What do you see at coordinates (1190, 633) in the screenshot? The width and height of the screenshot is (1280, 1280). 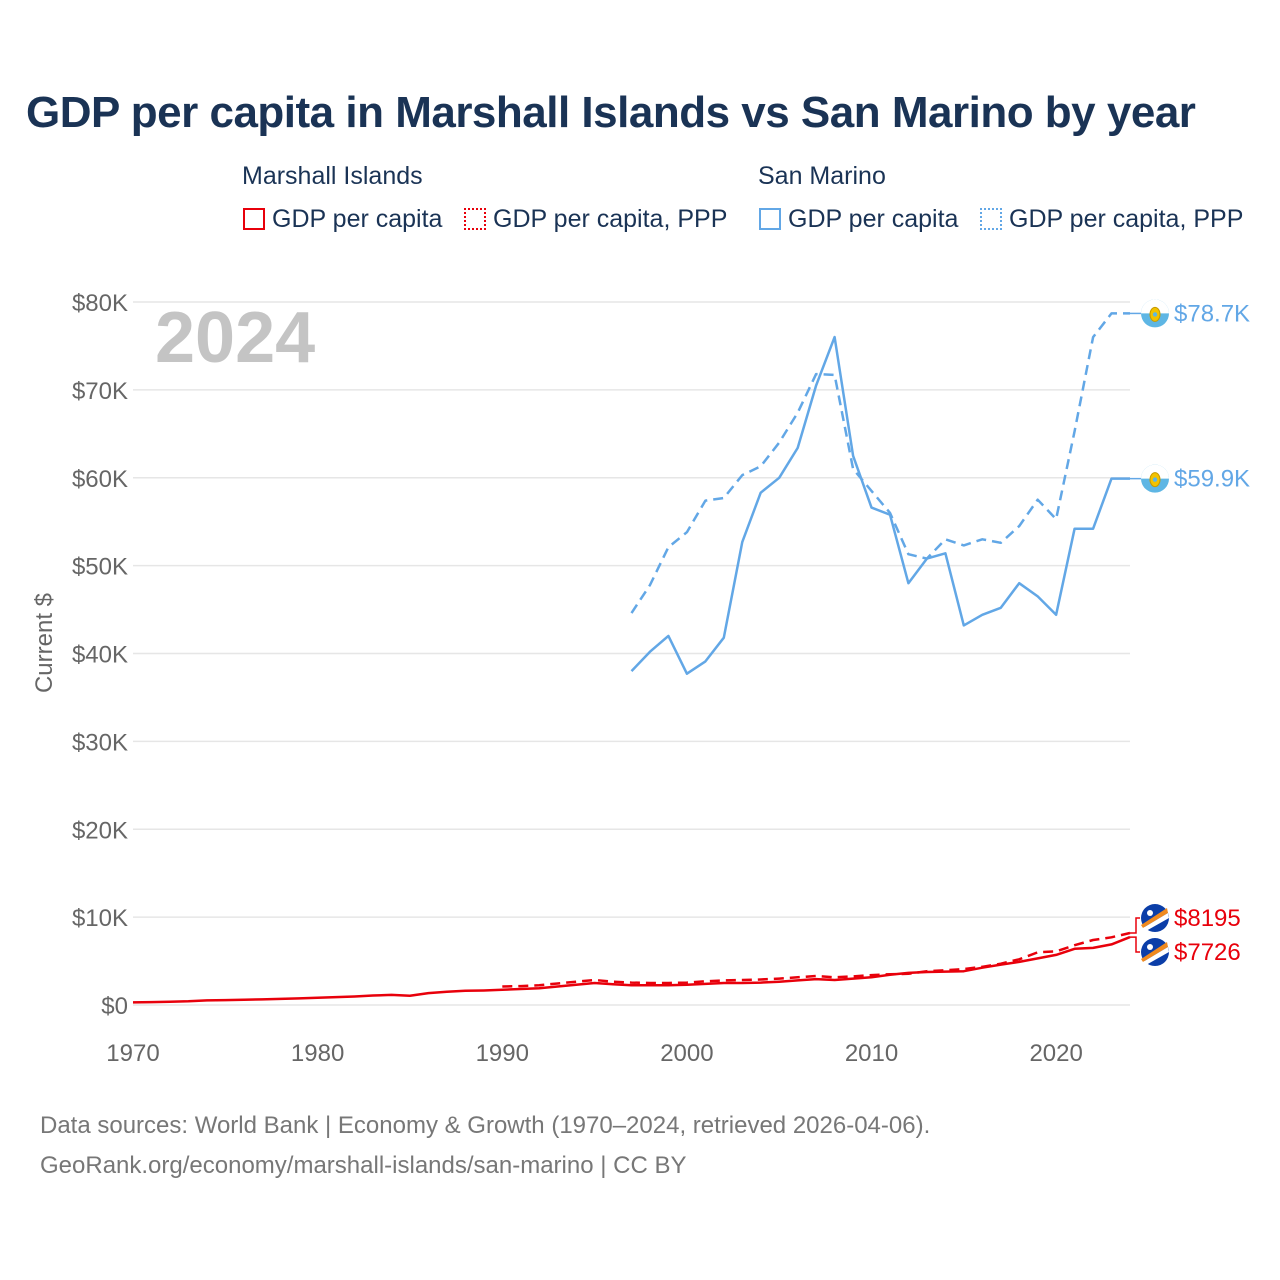 I see `end-labels: $59.9K $78.7K $7726 $8195` at bounding box center [1190, 633].